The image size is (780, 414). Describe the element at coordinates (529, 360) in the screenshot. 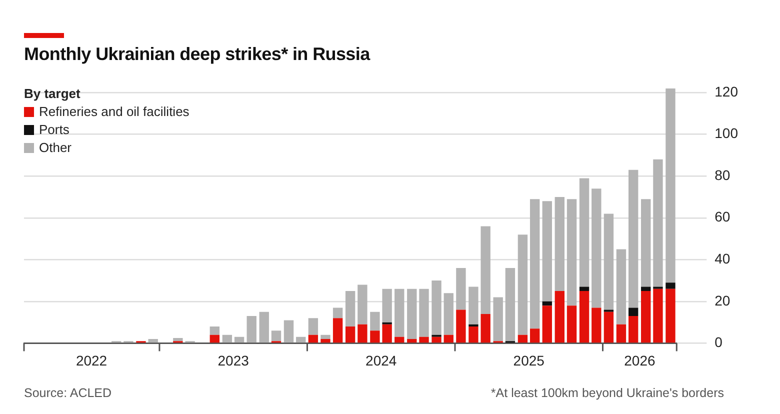

I see `x-tick-label: 2025` at that location.